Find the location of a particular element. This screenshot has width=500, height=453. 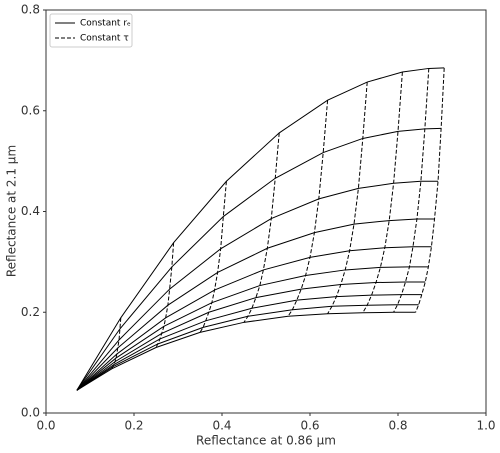

x-tick-label: 0.0 is located at coordinates (45, 426).